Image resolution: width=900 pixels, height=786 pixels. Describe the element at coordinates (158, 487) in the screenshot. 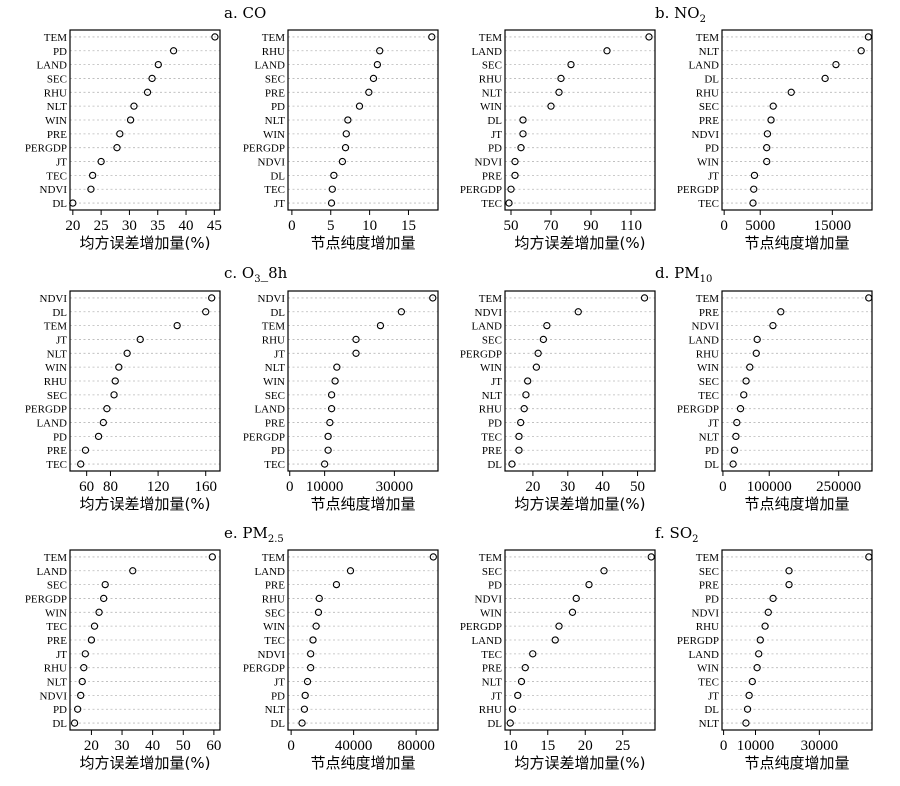

I see `x-tick-label: 120` at that location.